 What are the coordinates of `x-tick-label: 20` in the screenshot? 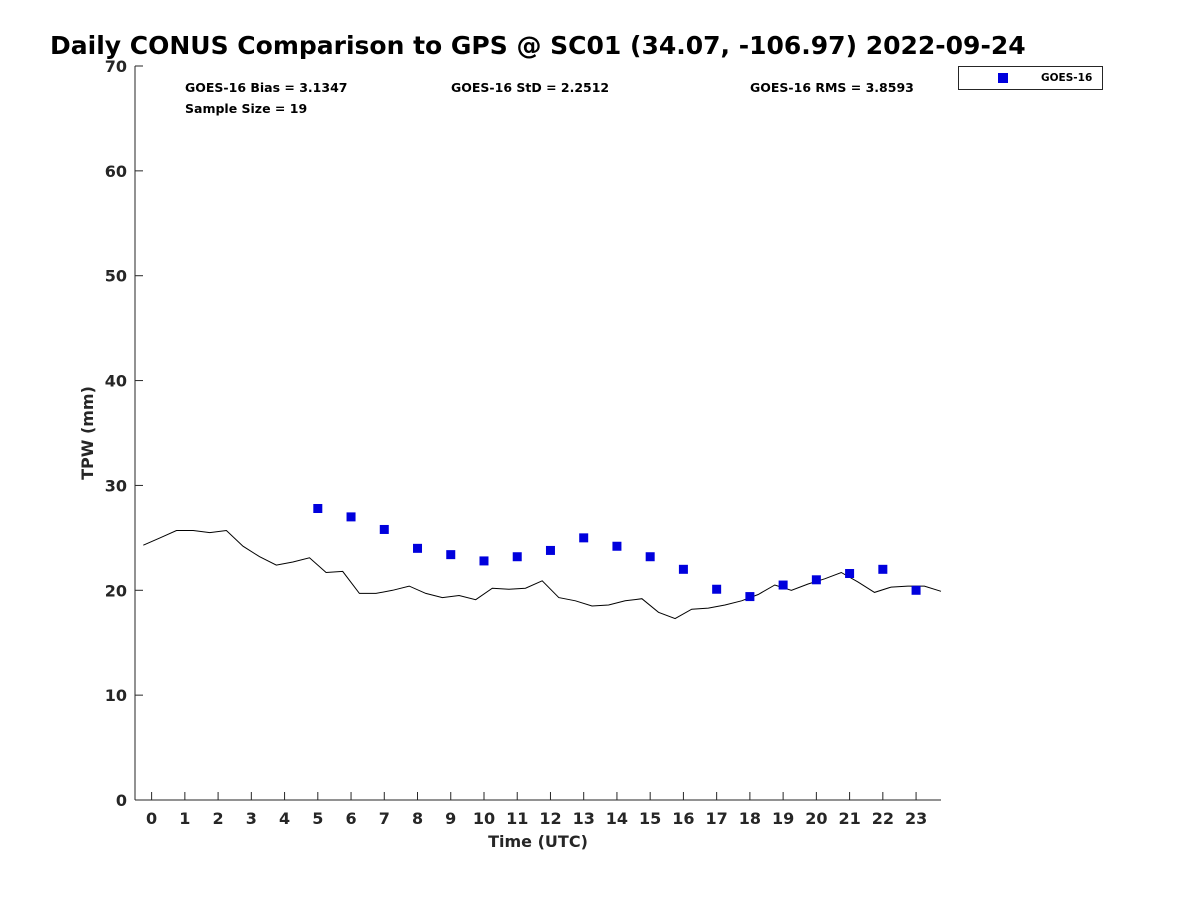 It's located at (816, 818).